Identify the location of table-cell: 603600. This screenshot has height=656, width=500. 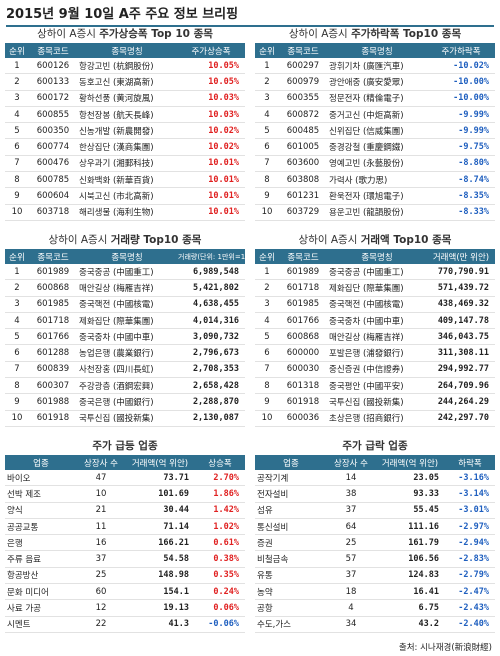
(303, 164).